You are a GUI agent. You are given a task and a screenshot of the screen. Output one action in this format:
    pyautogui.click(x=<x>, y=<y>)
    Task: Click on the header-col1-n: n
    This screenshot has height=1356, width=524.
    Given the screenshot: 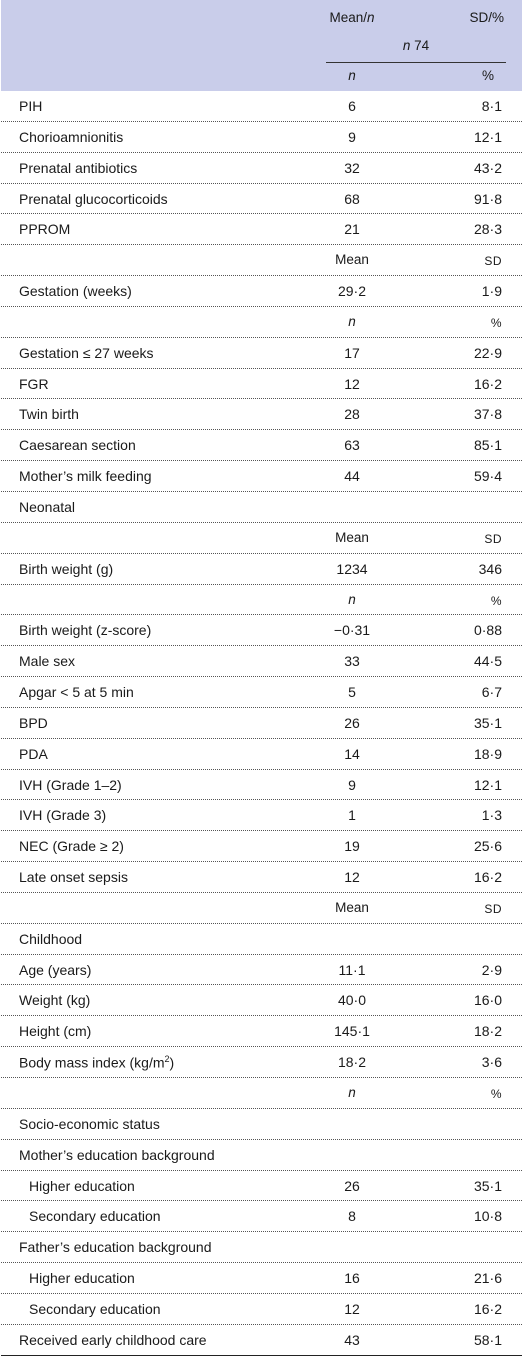 What is the action you would take?
    pyautogui.click(x=371, y=17)
    